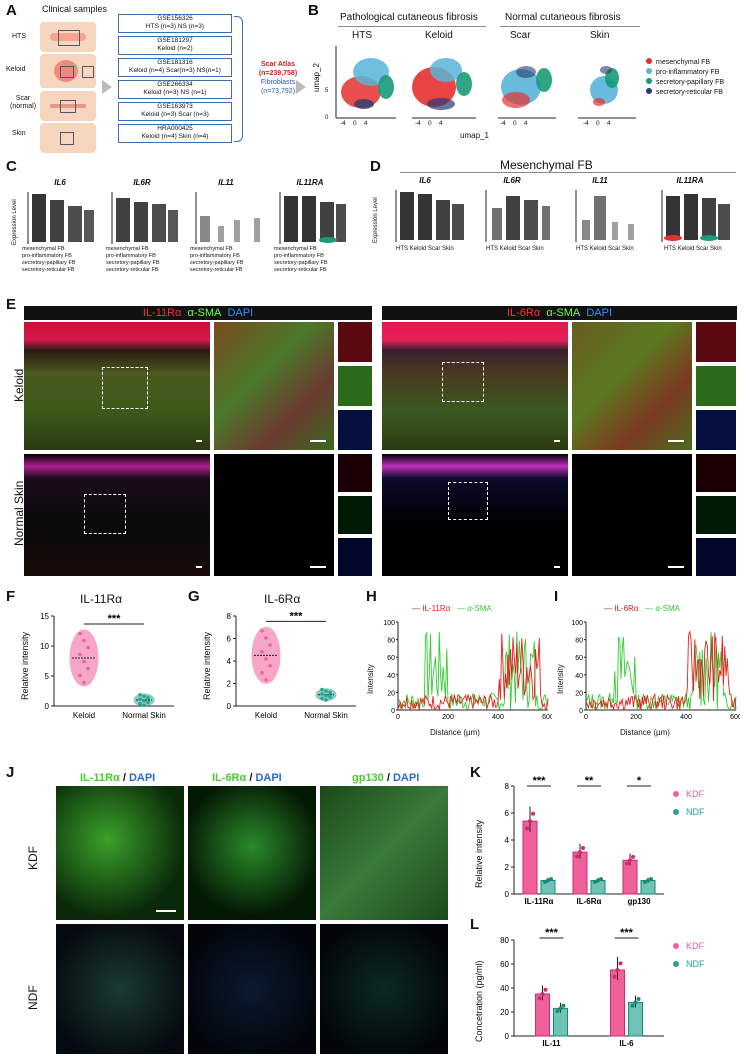 The image size is (745, 1056). Describe the element at coordinates (355, 473) in the screenshot. I see `e-skin-il11-red` at that location.